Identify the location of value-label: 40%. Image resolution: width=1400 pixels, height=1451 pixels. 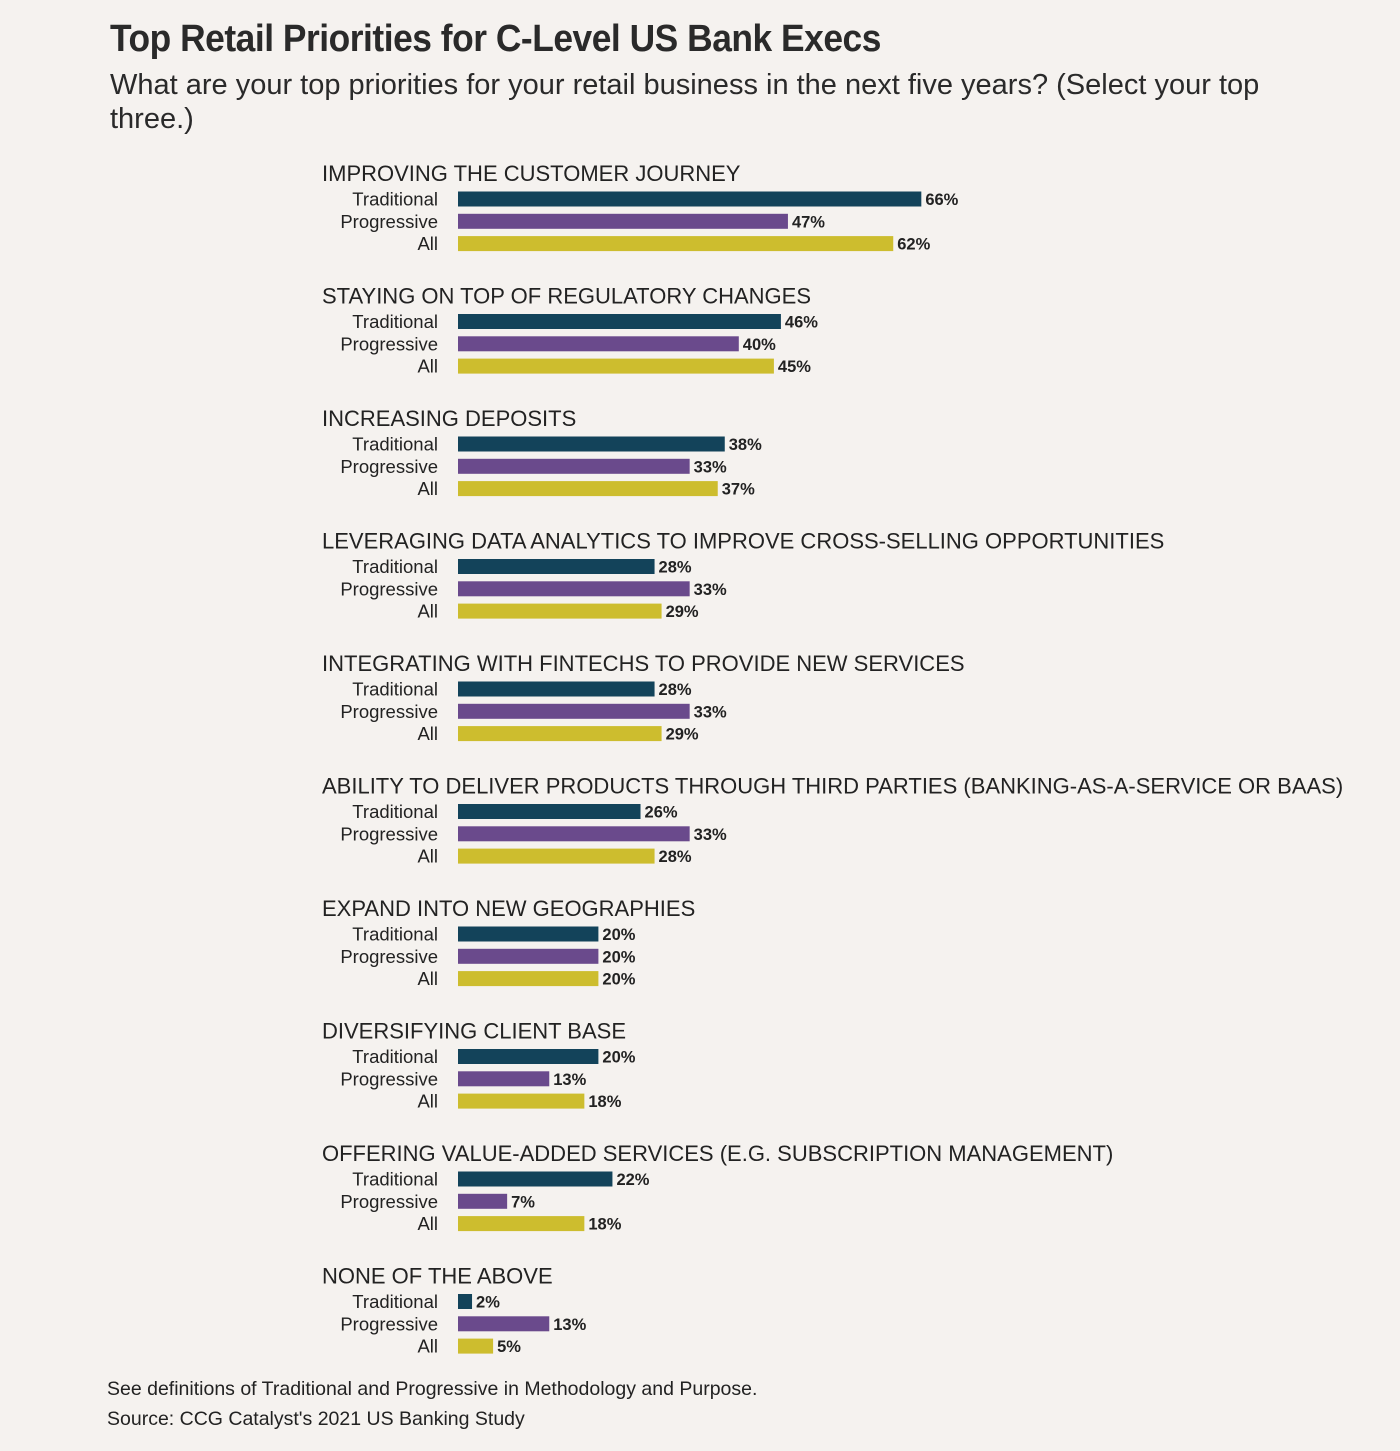
(759, 345).